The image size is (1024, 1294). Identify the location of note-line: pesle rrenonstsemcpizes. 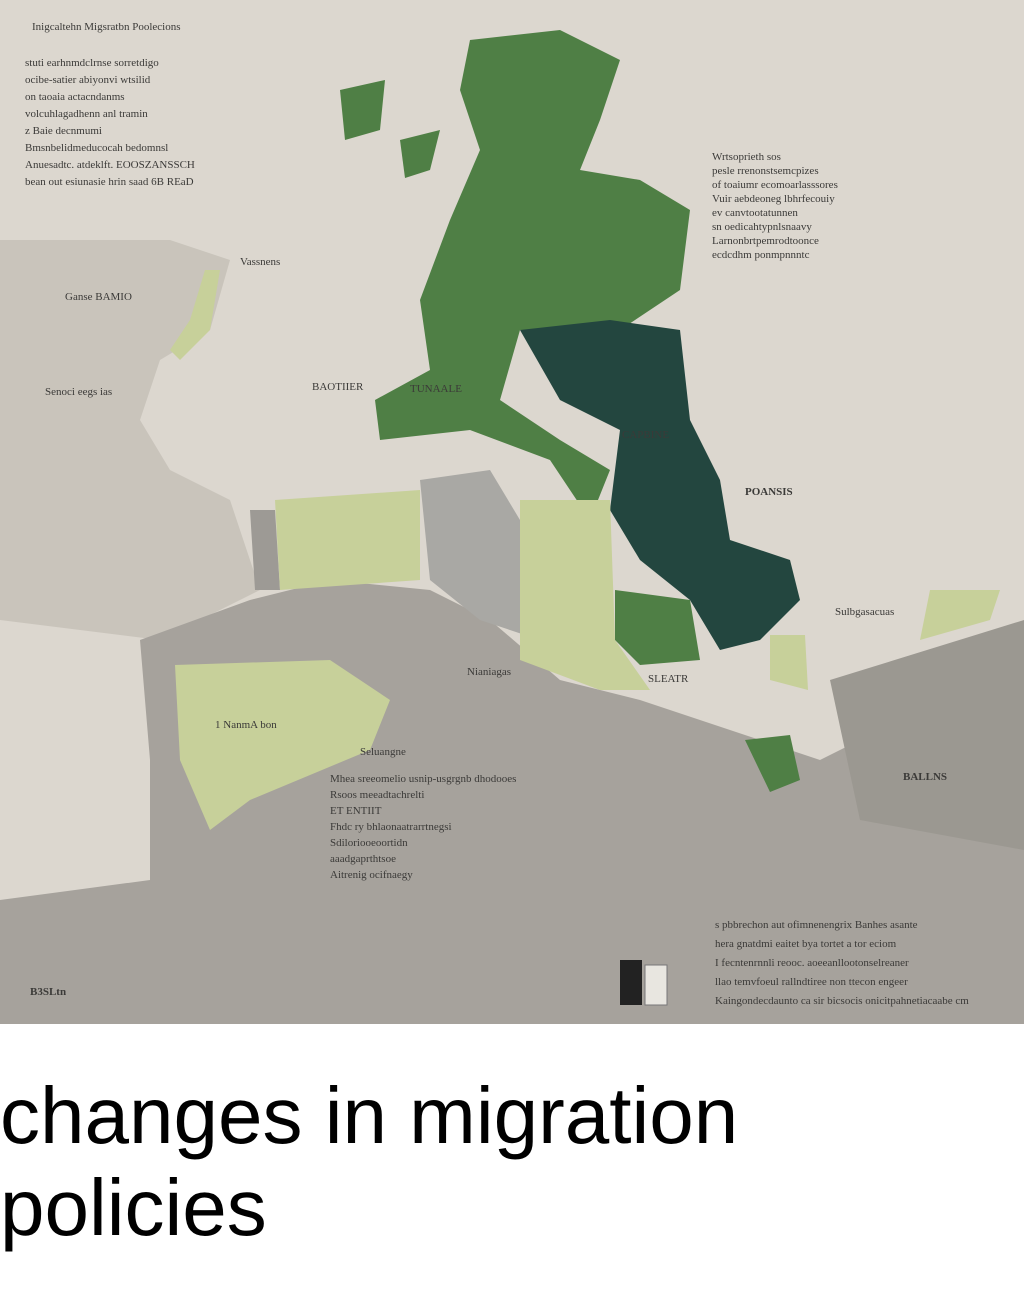
(765, 171).